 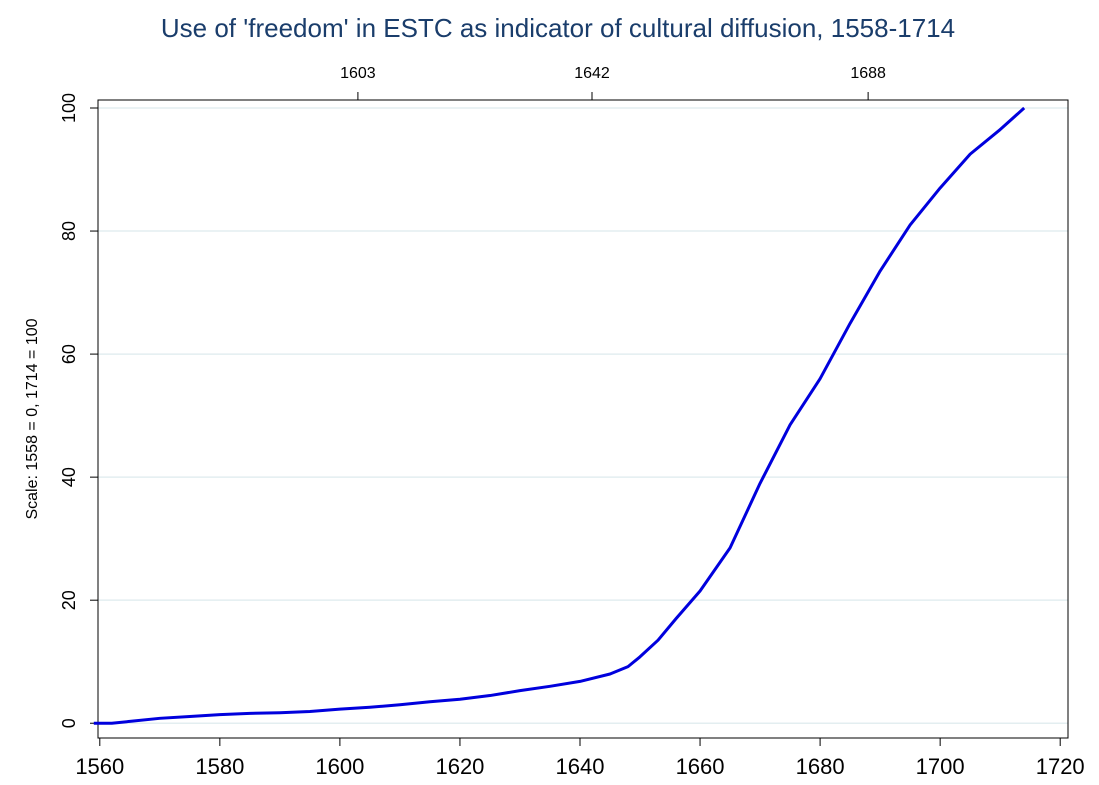 What do you see at coordinates (820, 766) in the screenshot?
I see `x-tick-label: 1680` at bounding box center [820, 766].